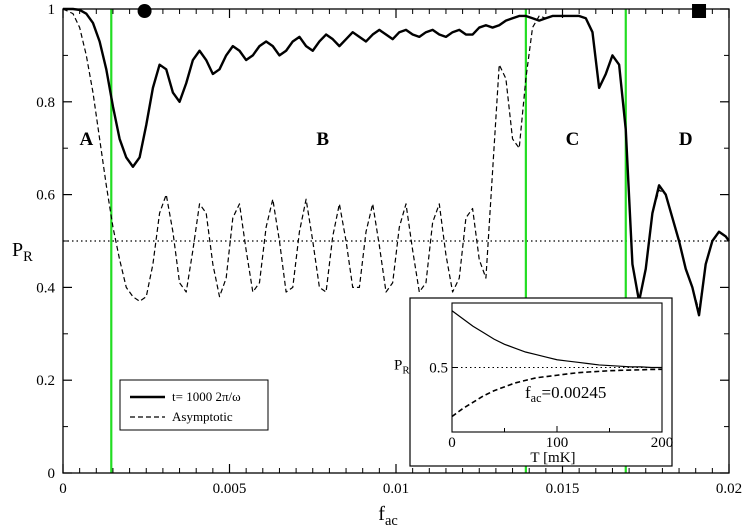 This screenshot has width=747, height=527. What do you see at coordinates (438, 369) in the screenshot?
I see `inset-y-tick-label: 0.5` at bounding box center [438, 369].